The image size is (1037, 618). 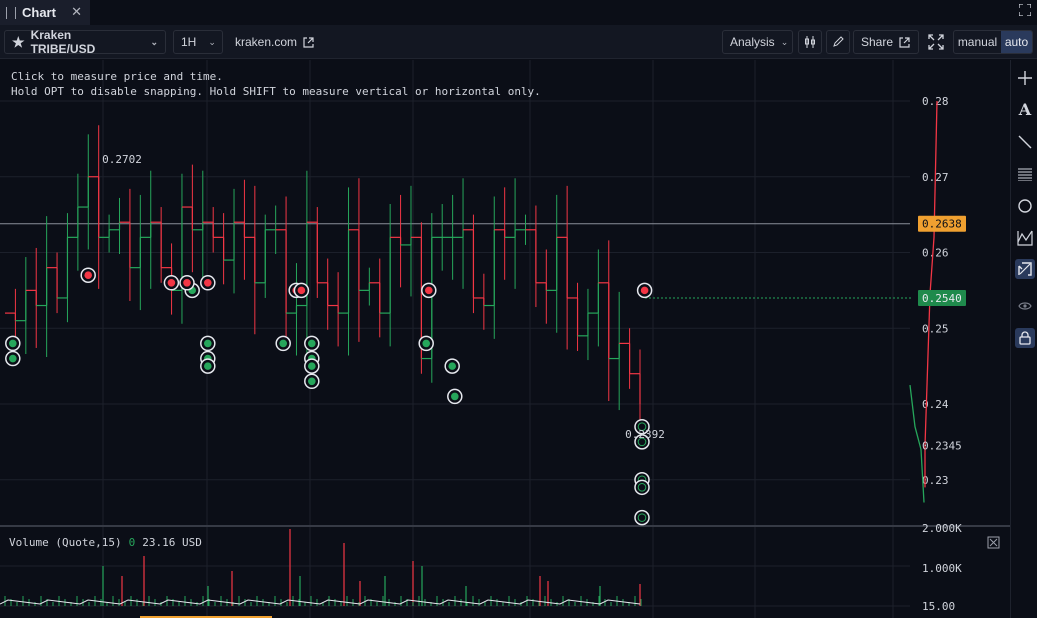 What do you see at coordinates (117, 76) in the screenshot?
I see `hint-line-1: Click to measure price and time.` at bounding box center [117, 76].